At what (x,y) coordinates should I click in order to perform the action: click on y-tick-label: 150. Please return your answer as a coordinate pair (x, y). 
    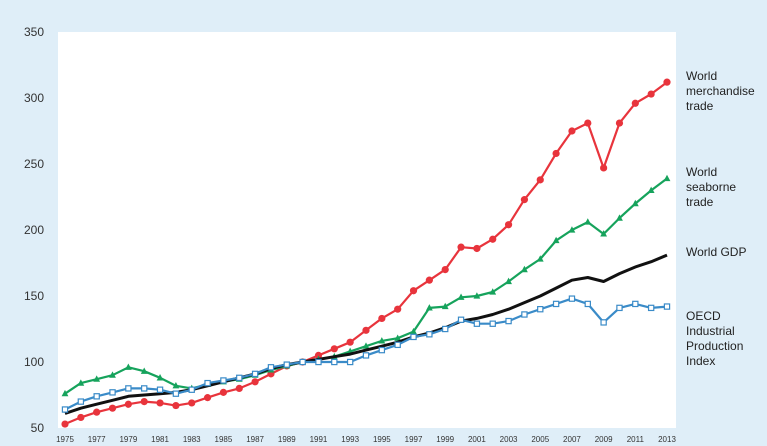
    Looking at the image, I should click on (34, 296).